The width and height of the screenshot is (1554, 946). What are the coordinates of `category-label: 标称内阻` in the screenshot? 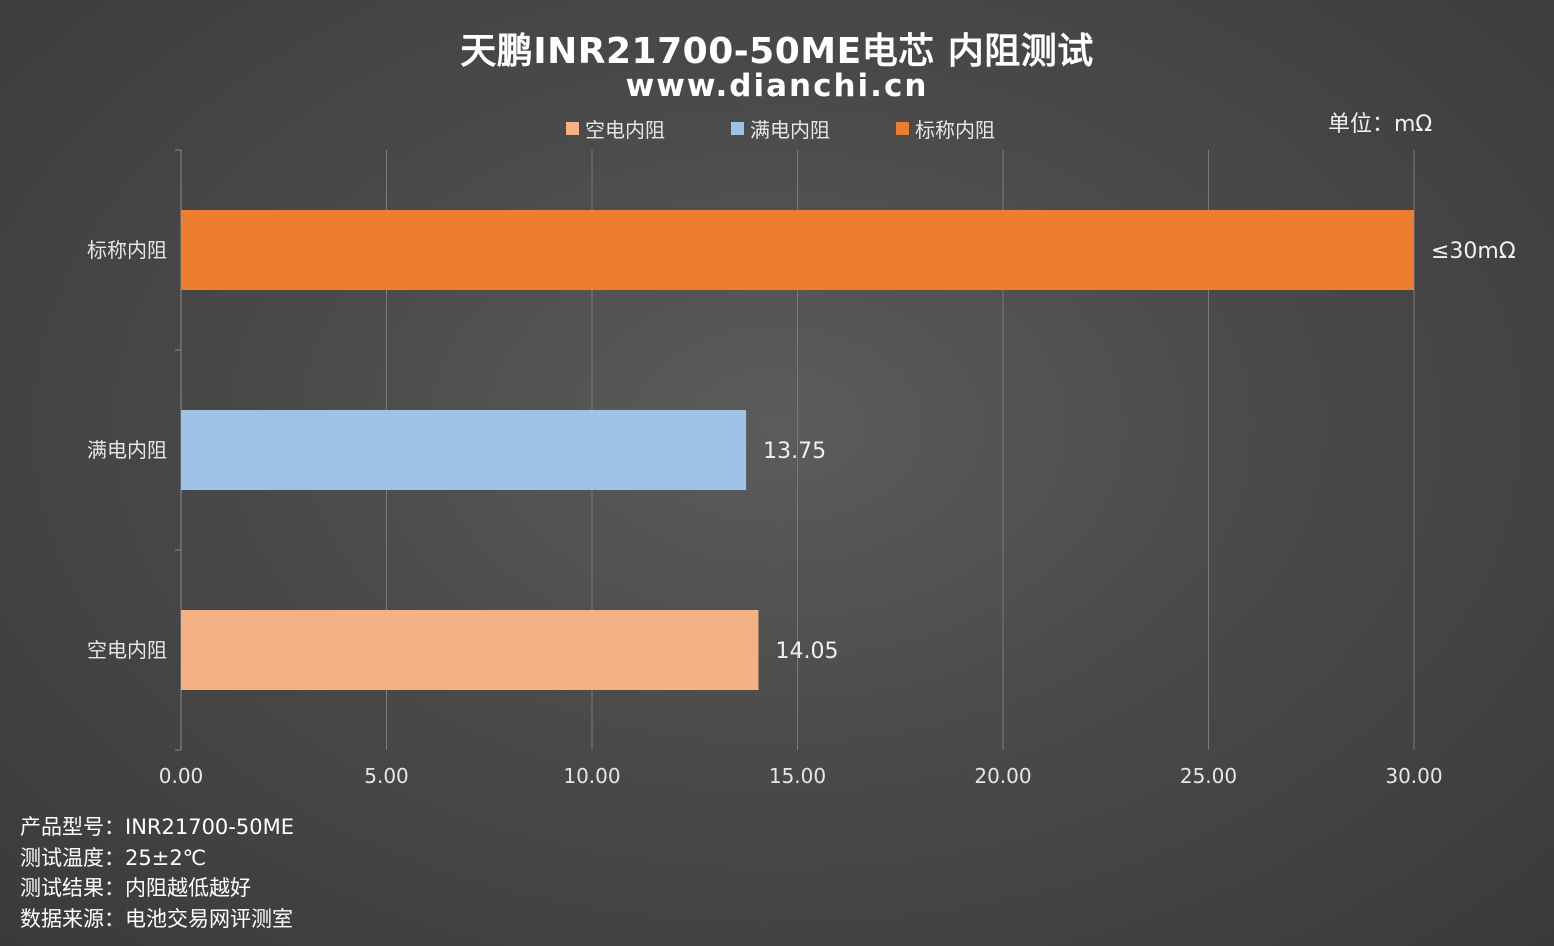 It's located at (127, 250).